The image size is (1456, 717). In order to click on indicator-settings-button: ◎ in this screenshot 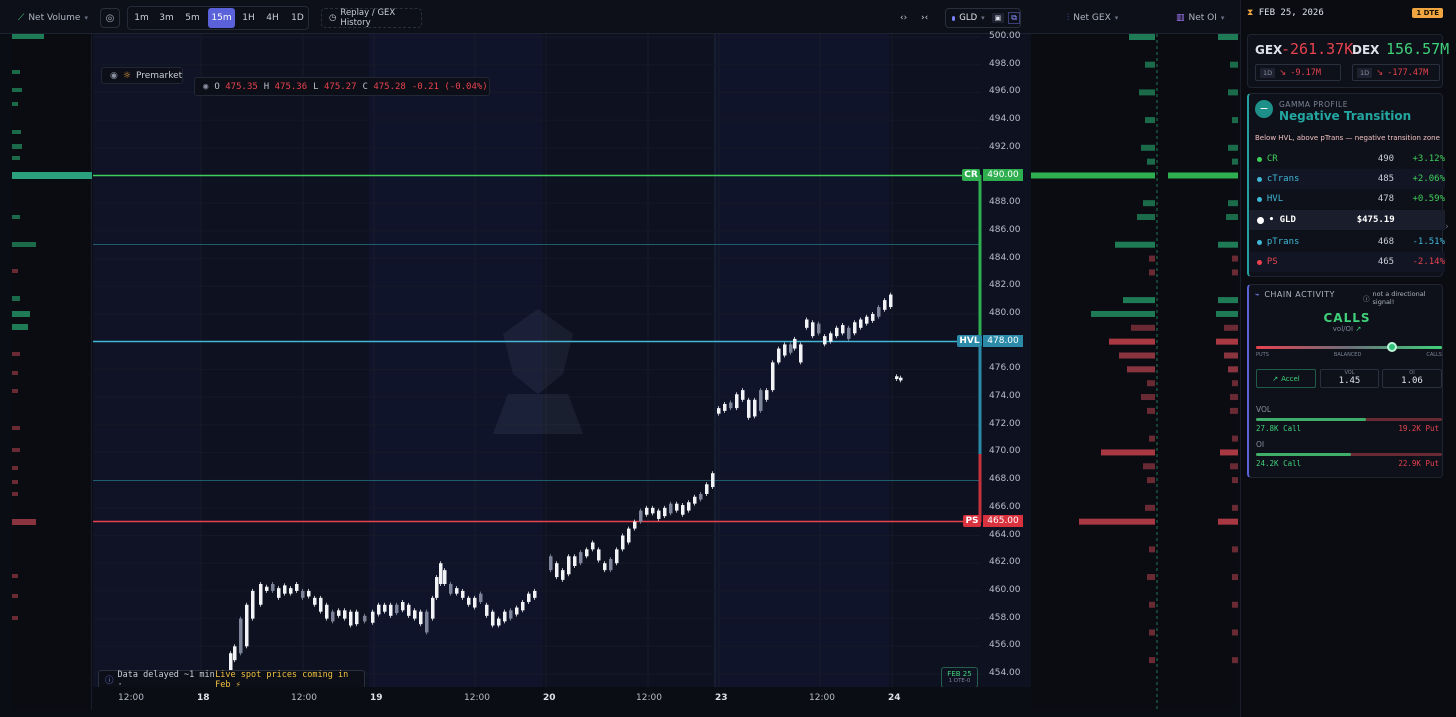, I will do `click(110, 18)`.